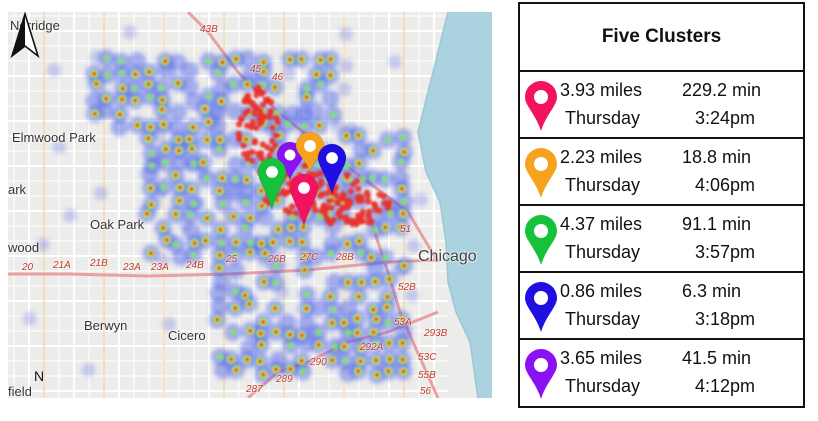 The height and width of the screenshot is (421, 818). Describe the element at coordinates (25, 35) in the screenshot. I see `north-arrow-icon` at that location.